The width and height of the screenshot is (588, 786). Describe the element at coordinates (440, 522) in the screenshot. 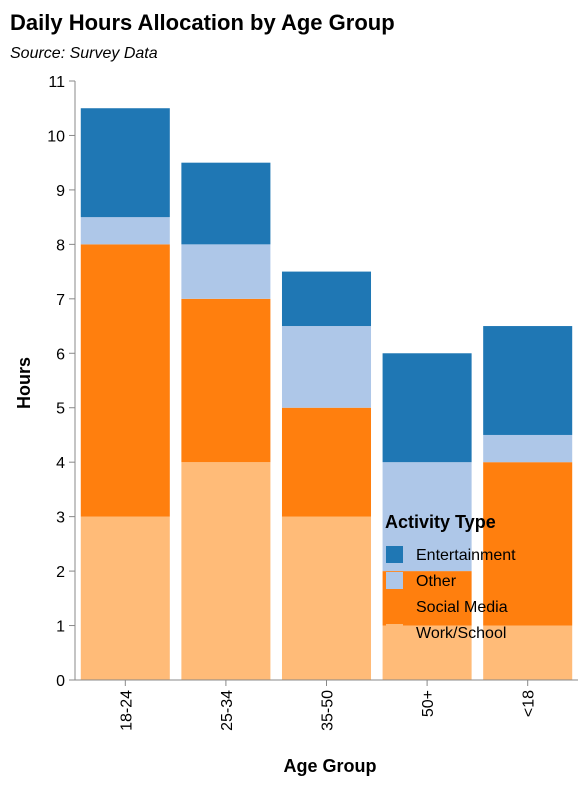

I see `legend-title: Activity Type` at that location.